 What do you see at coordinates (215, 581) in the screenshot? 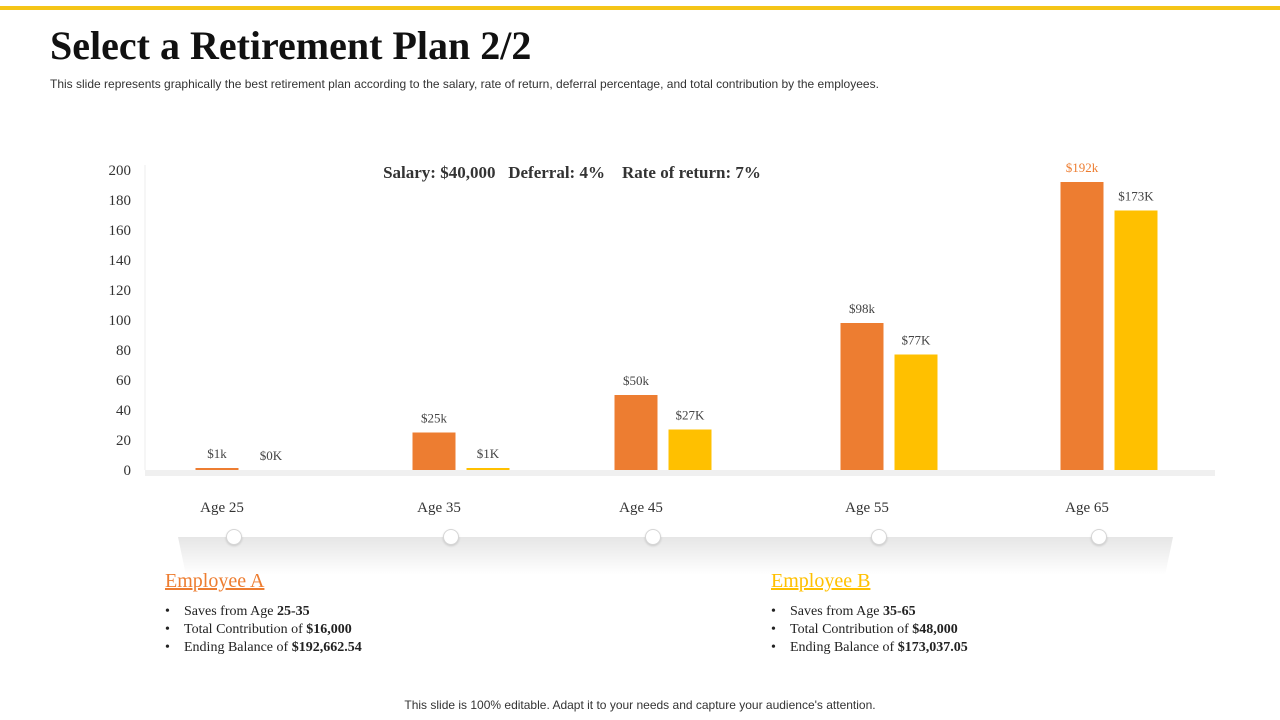
I see `employee-a-title: Employee A` at bounding box center [215, 581].